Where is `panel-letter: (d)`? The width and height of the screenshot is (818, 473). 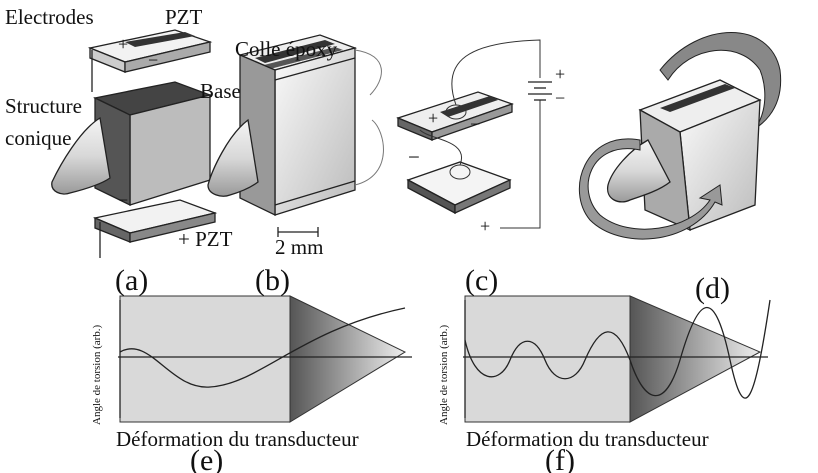
panel-letter: (d) is located at coordinates (712, 288).